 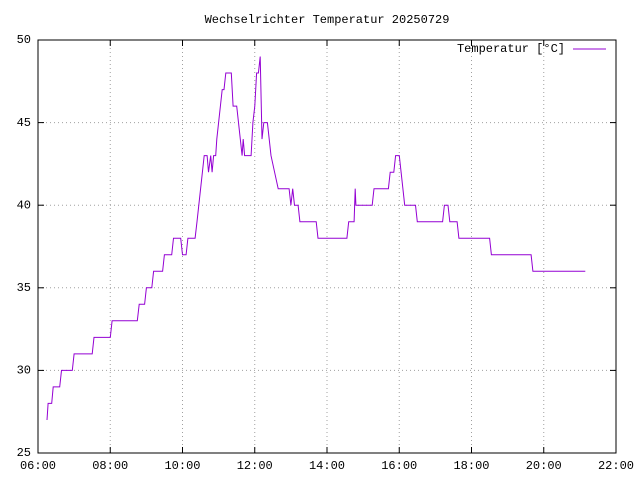 I want to click on x-tick-label: 06:00, so click(x=38, y=466).